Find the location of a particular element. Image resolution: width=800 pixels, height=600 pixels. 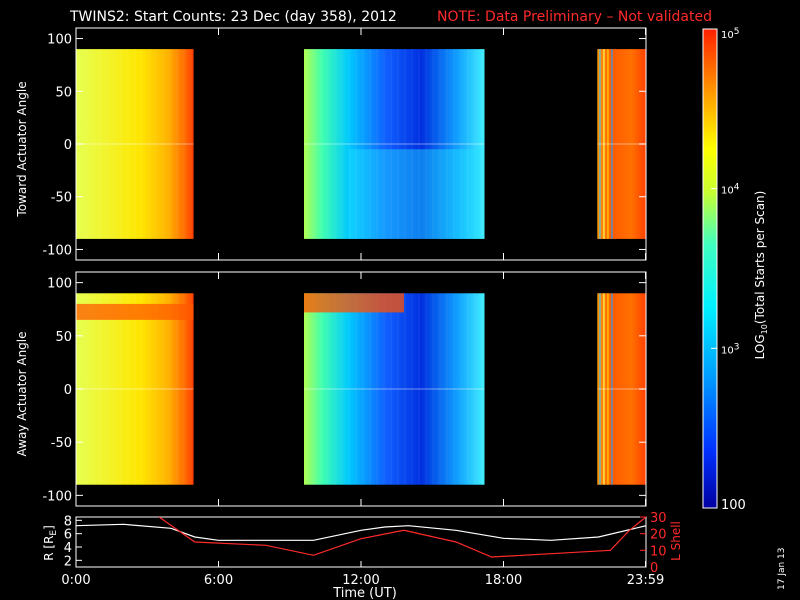

heatmap-lower-band is located at coordinates (414, 194).